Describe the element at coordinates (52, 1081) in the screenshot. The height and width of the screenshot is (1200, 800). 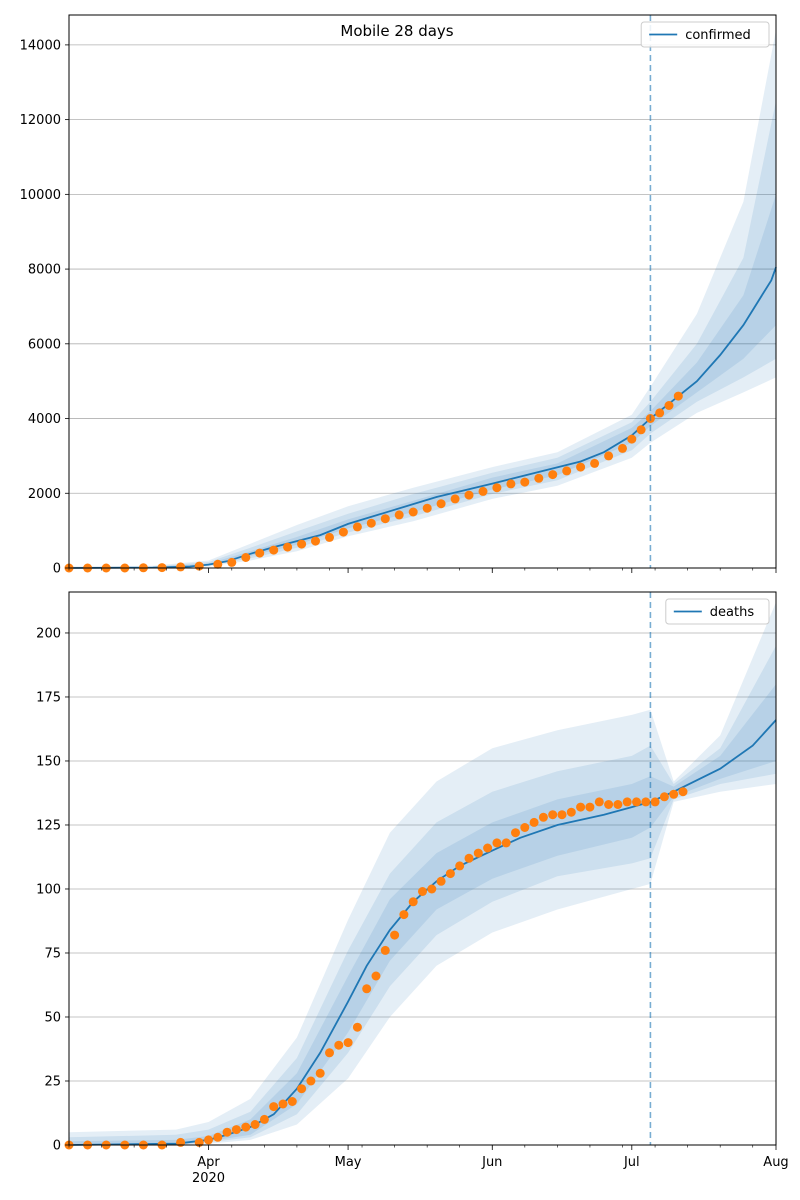
I see `deaths-y-tick-label: 25` at that location.